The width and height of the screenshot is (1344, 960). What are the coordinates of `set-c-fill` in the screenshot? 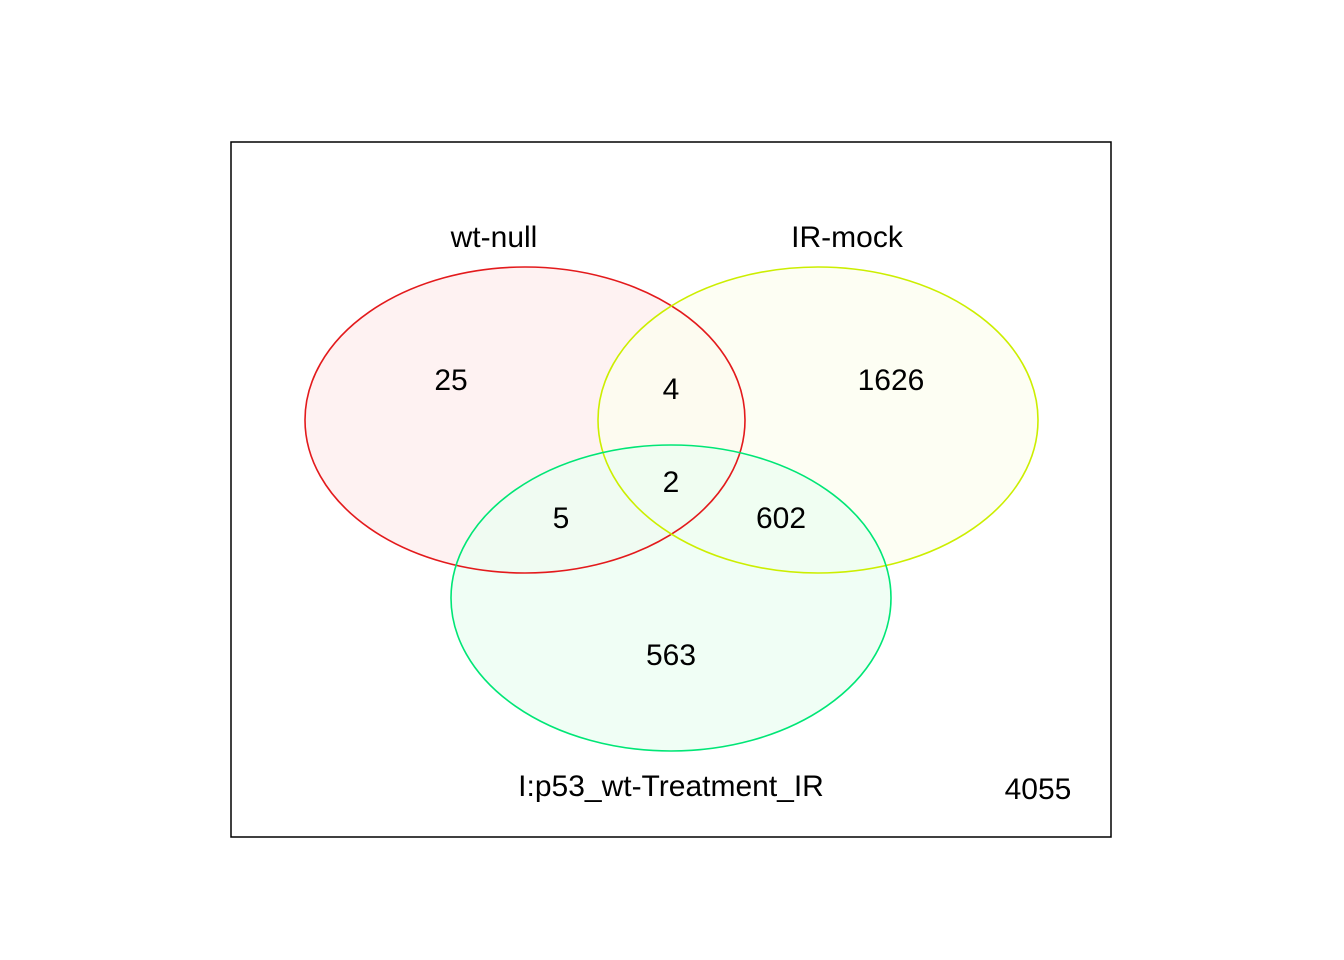 It's located at (671, 598).